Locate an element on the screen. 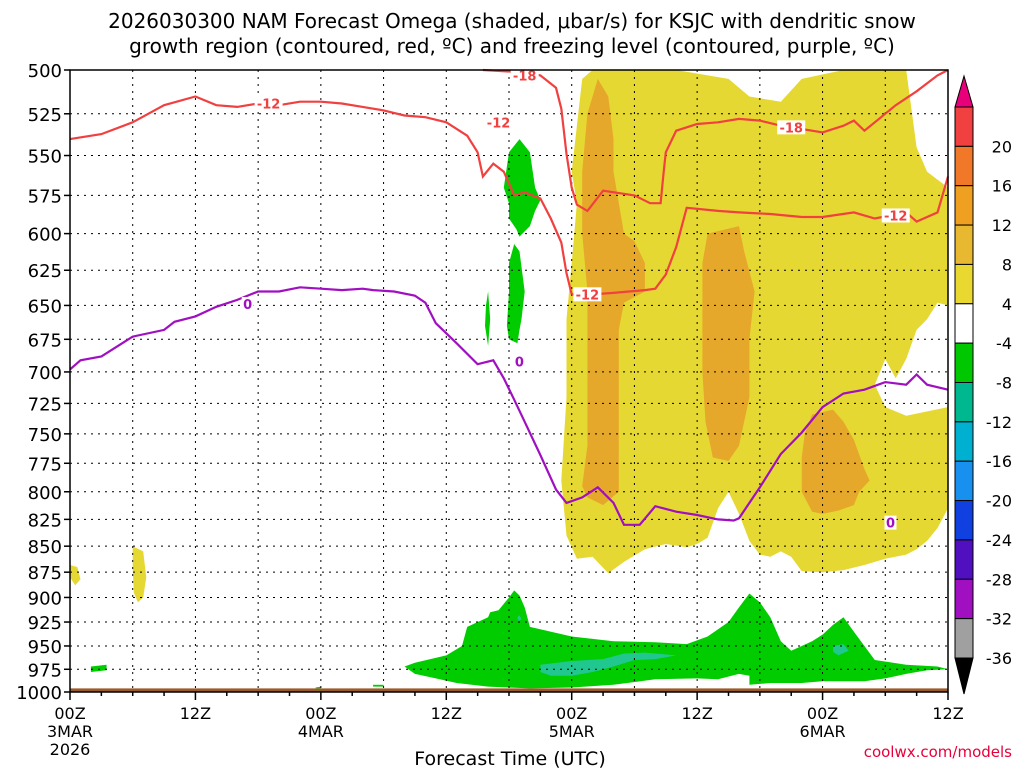 This screenshot has width=1024, height=768. y-tick-label: 925 is located at coordinates (45, 623).